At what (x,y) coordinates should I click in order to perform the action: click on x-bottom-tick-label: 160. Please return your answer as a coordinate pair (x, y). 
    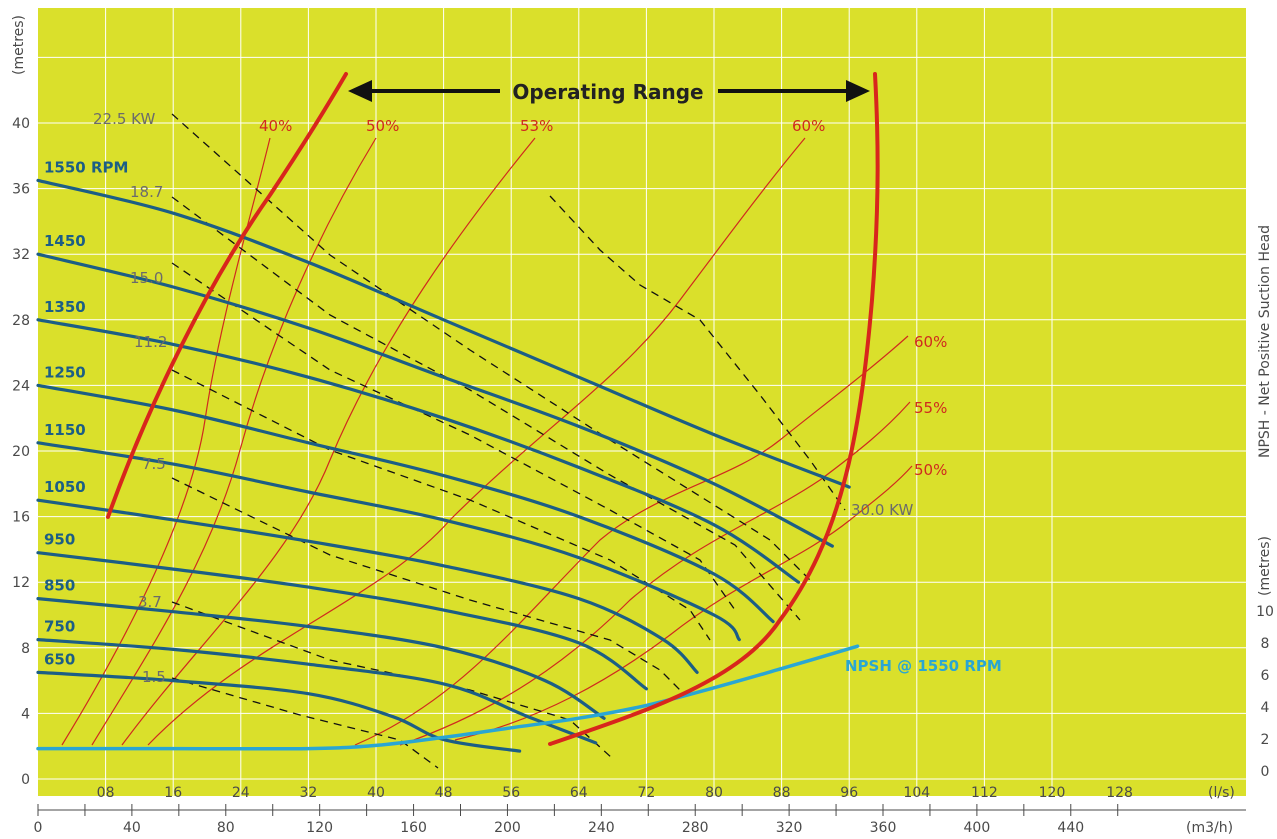
    Looking at the image, I should click on (413, 828).